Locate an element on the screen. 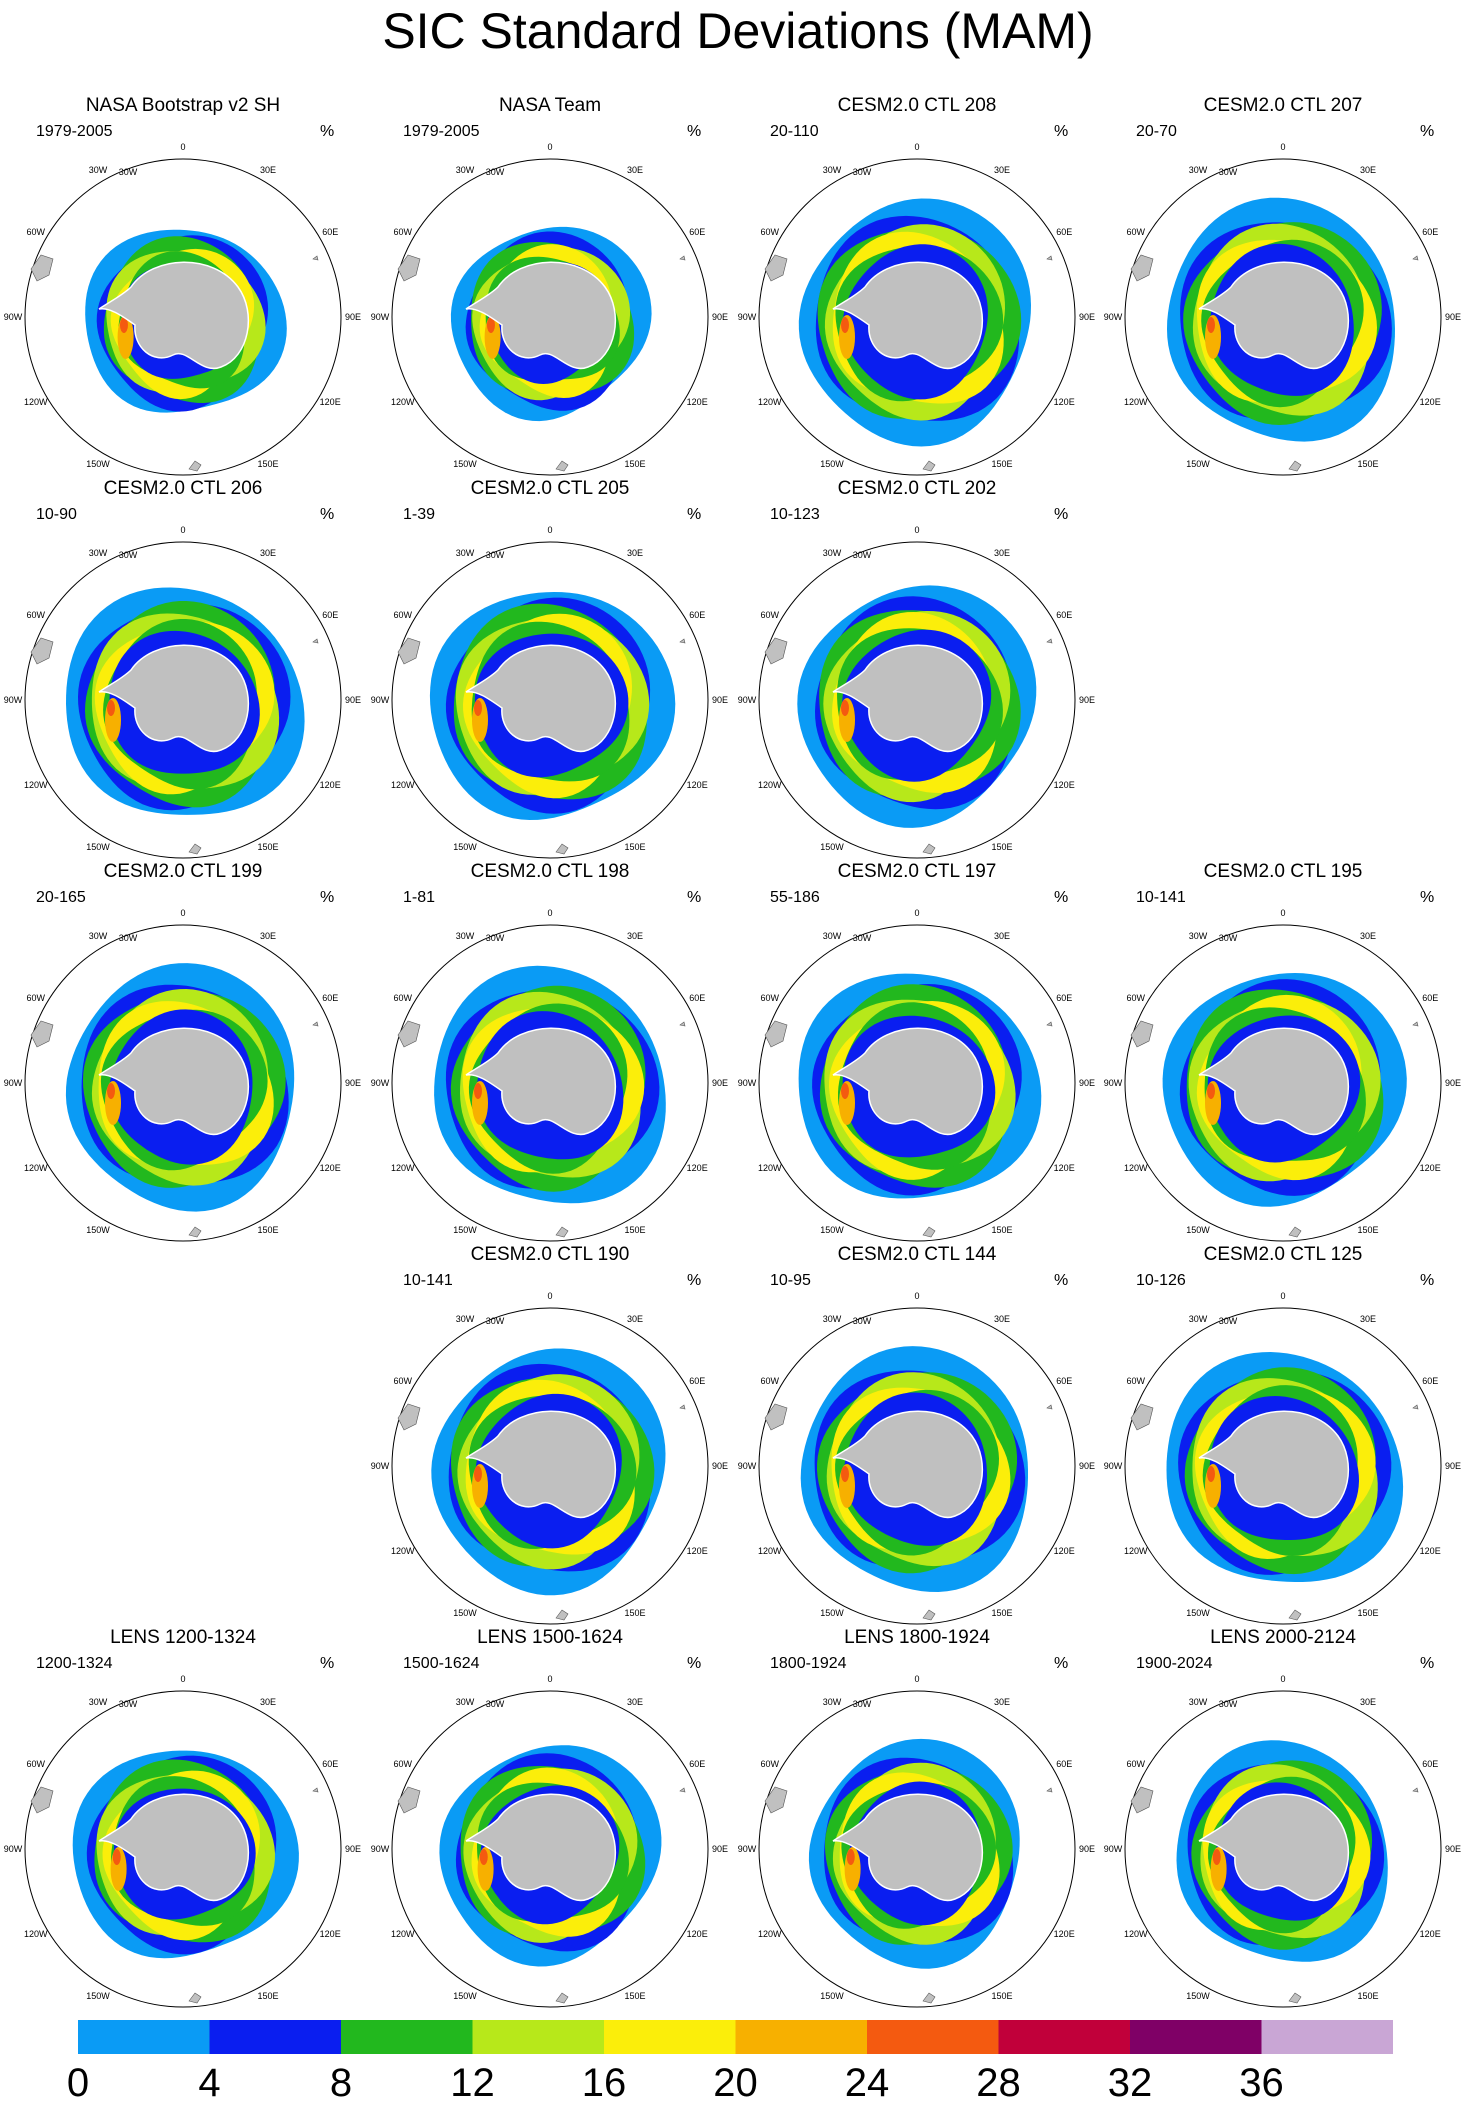 The width and height of the screenshot is (1476, 2108). panel-title: CESM2.0 CTL 197 is located at coordinates (917, 871).